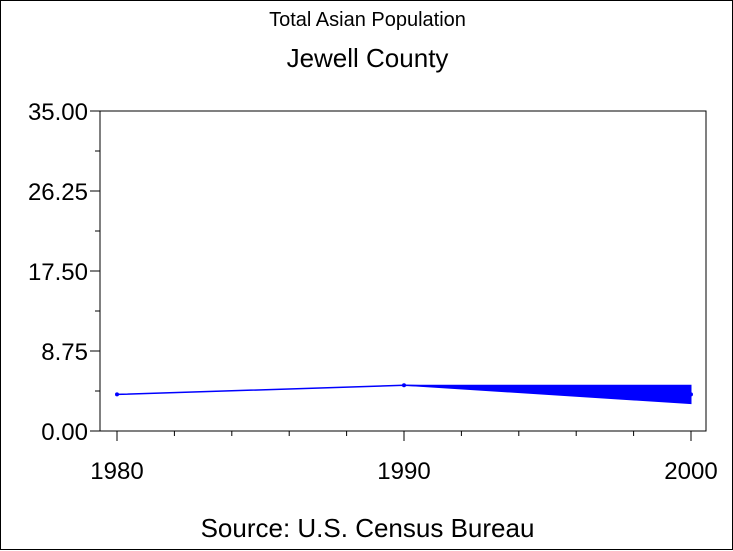 The image size is (733, 551). What do you see at coordinates (547, 394) in the screenshot?
I see `series-band-area` at bounding box center [547, 394].